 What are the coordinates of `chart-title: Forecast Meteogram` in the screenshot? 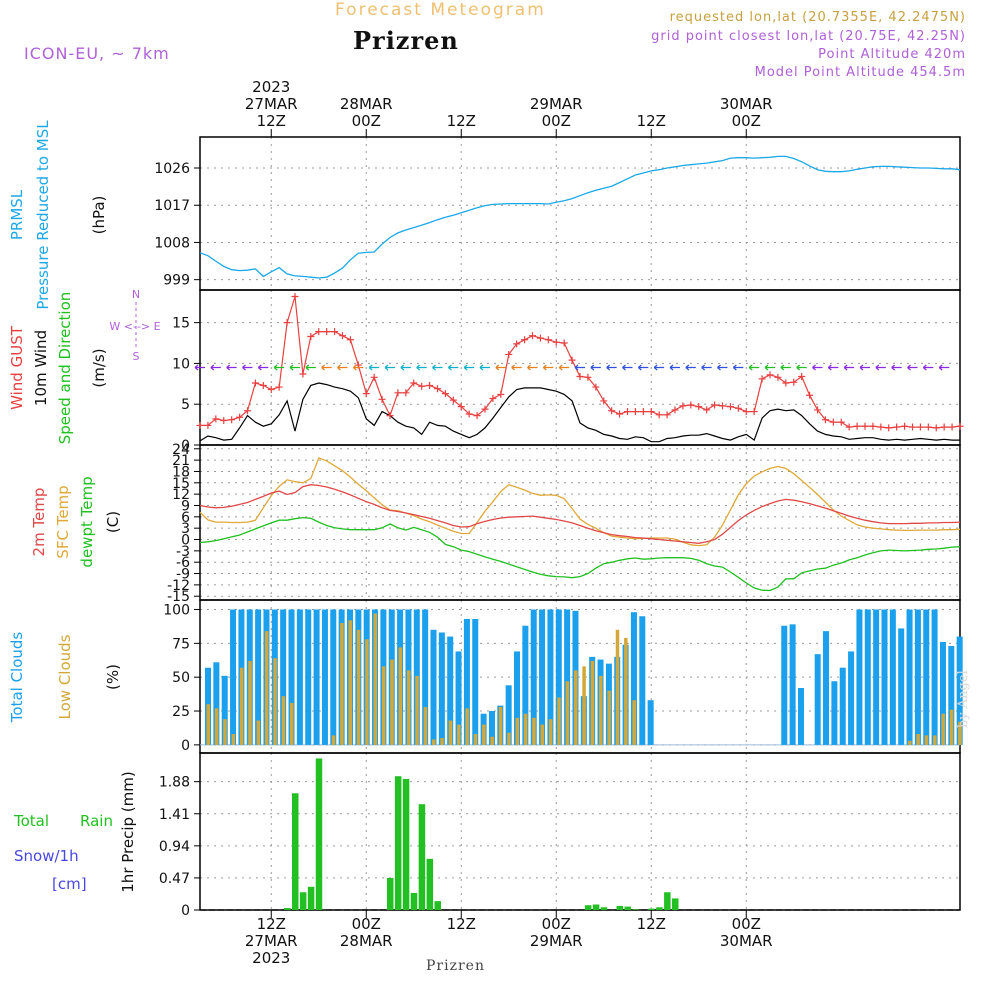 It's located at (440, 10).